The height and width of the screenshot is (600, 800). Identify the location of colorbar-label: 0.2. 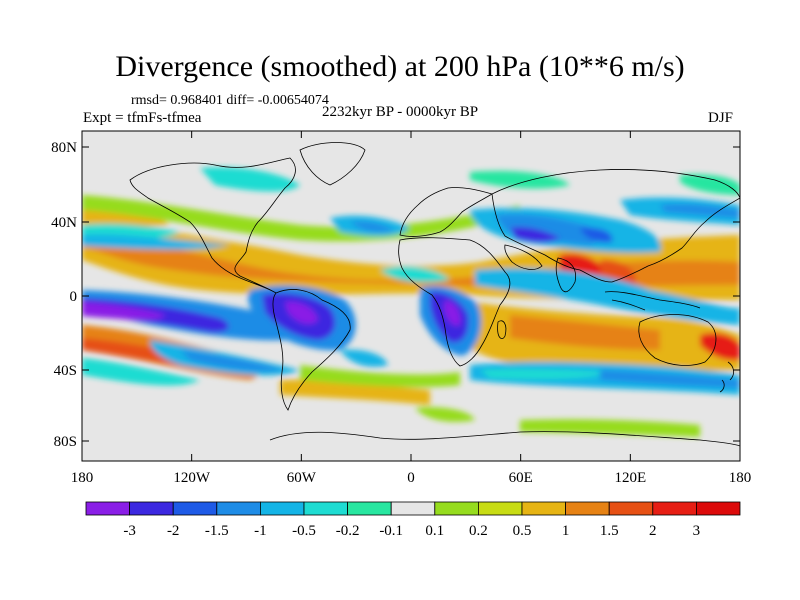
(478, 531).